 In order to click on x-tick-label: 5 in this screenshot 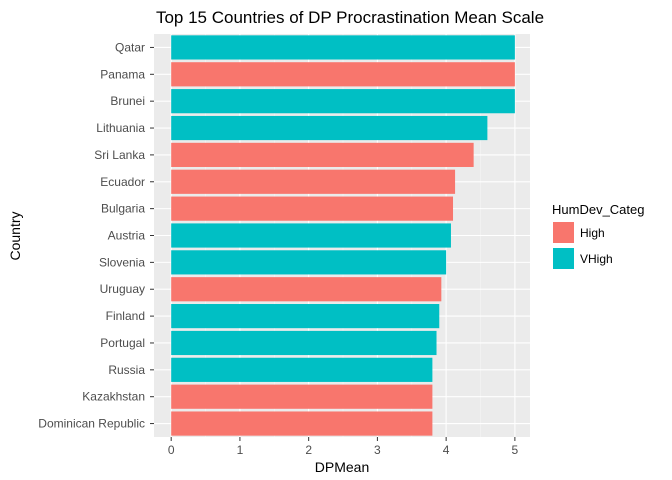, I will do `click(515, 450)`.